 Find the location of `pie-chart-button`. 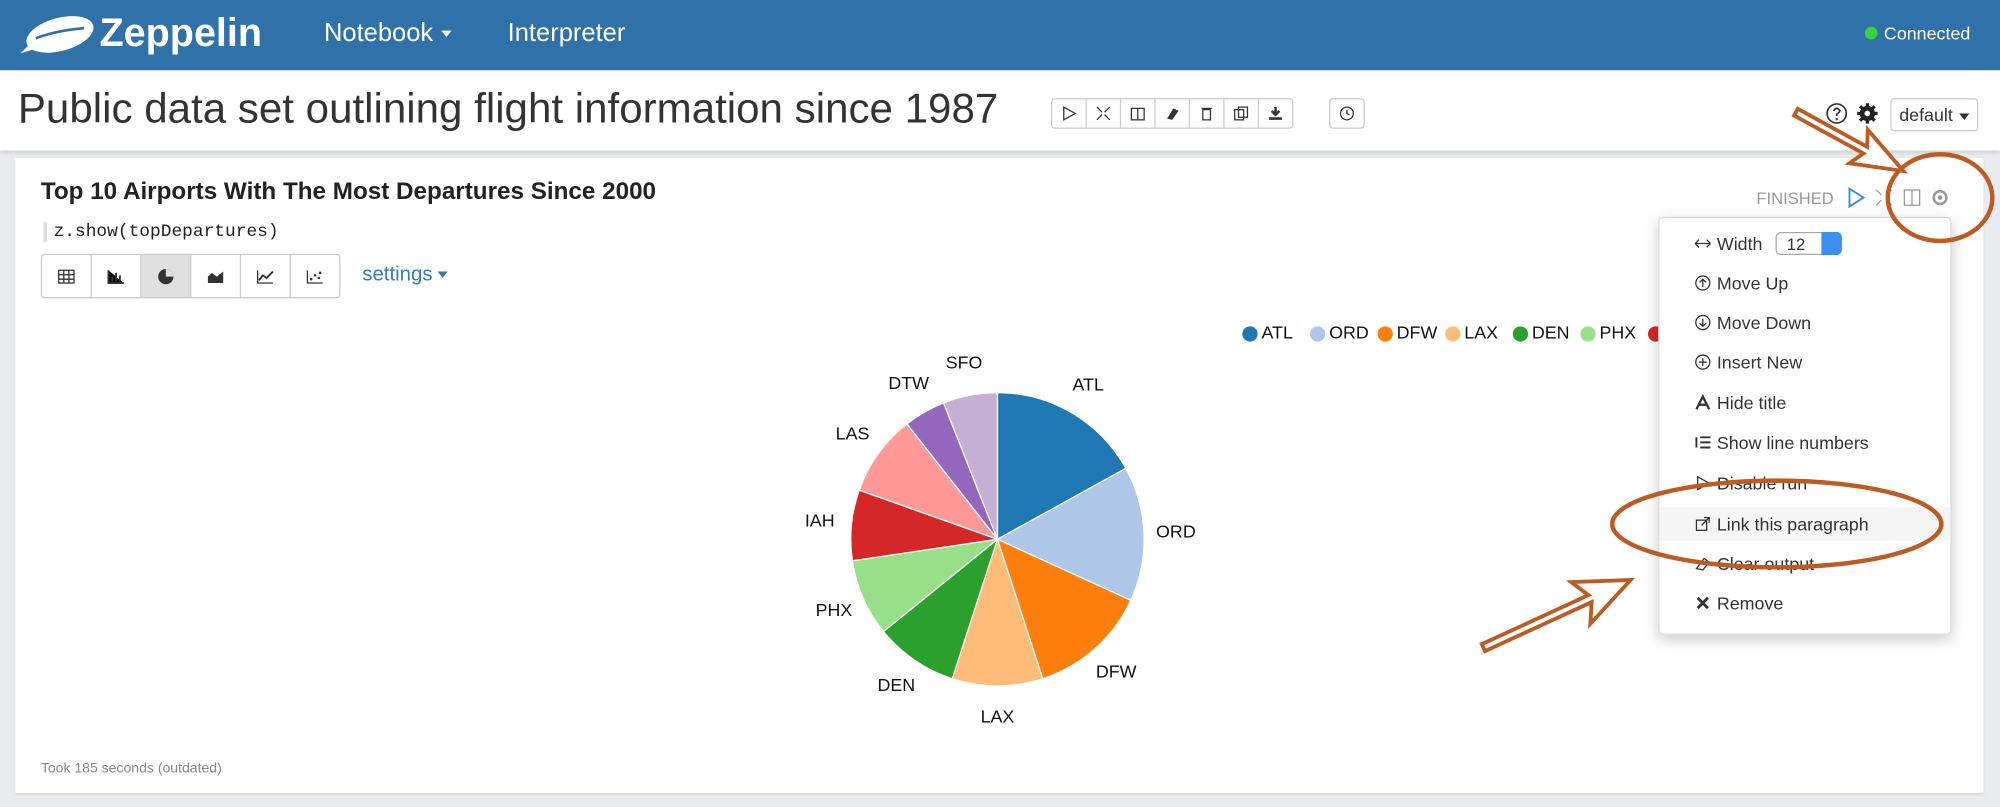

pie-chart-button is located at coordinates (166, 276).